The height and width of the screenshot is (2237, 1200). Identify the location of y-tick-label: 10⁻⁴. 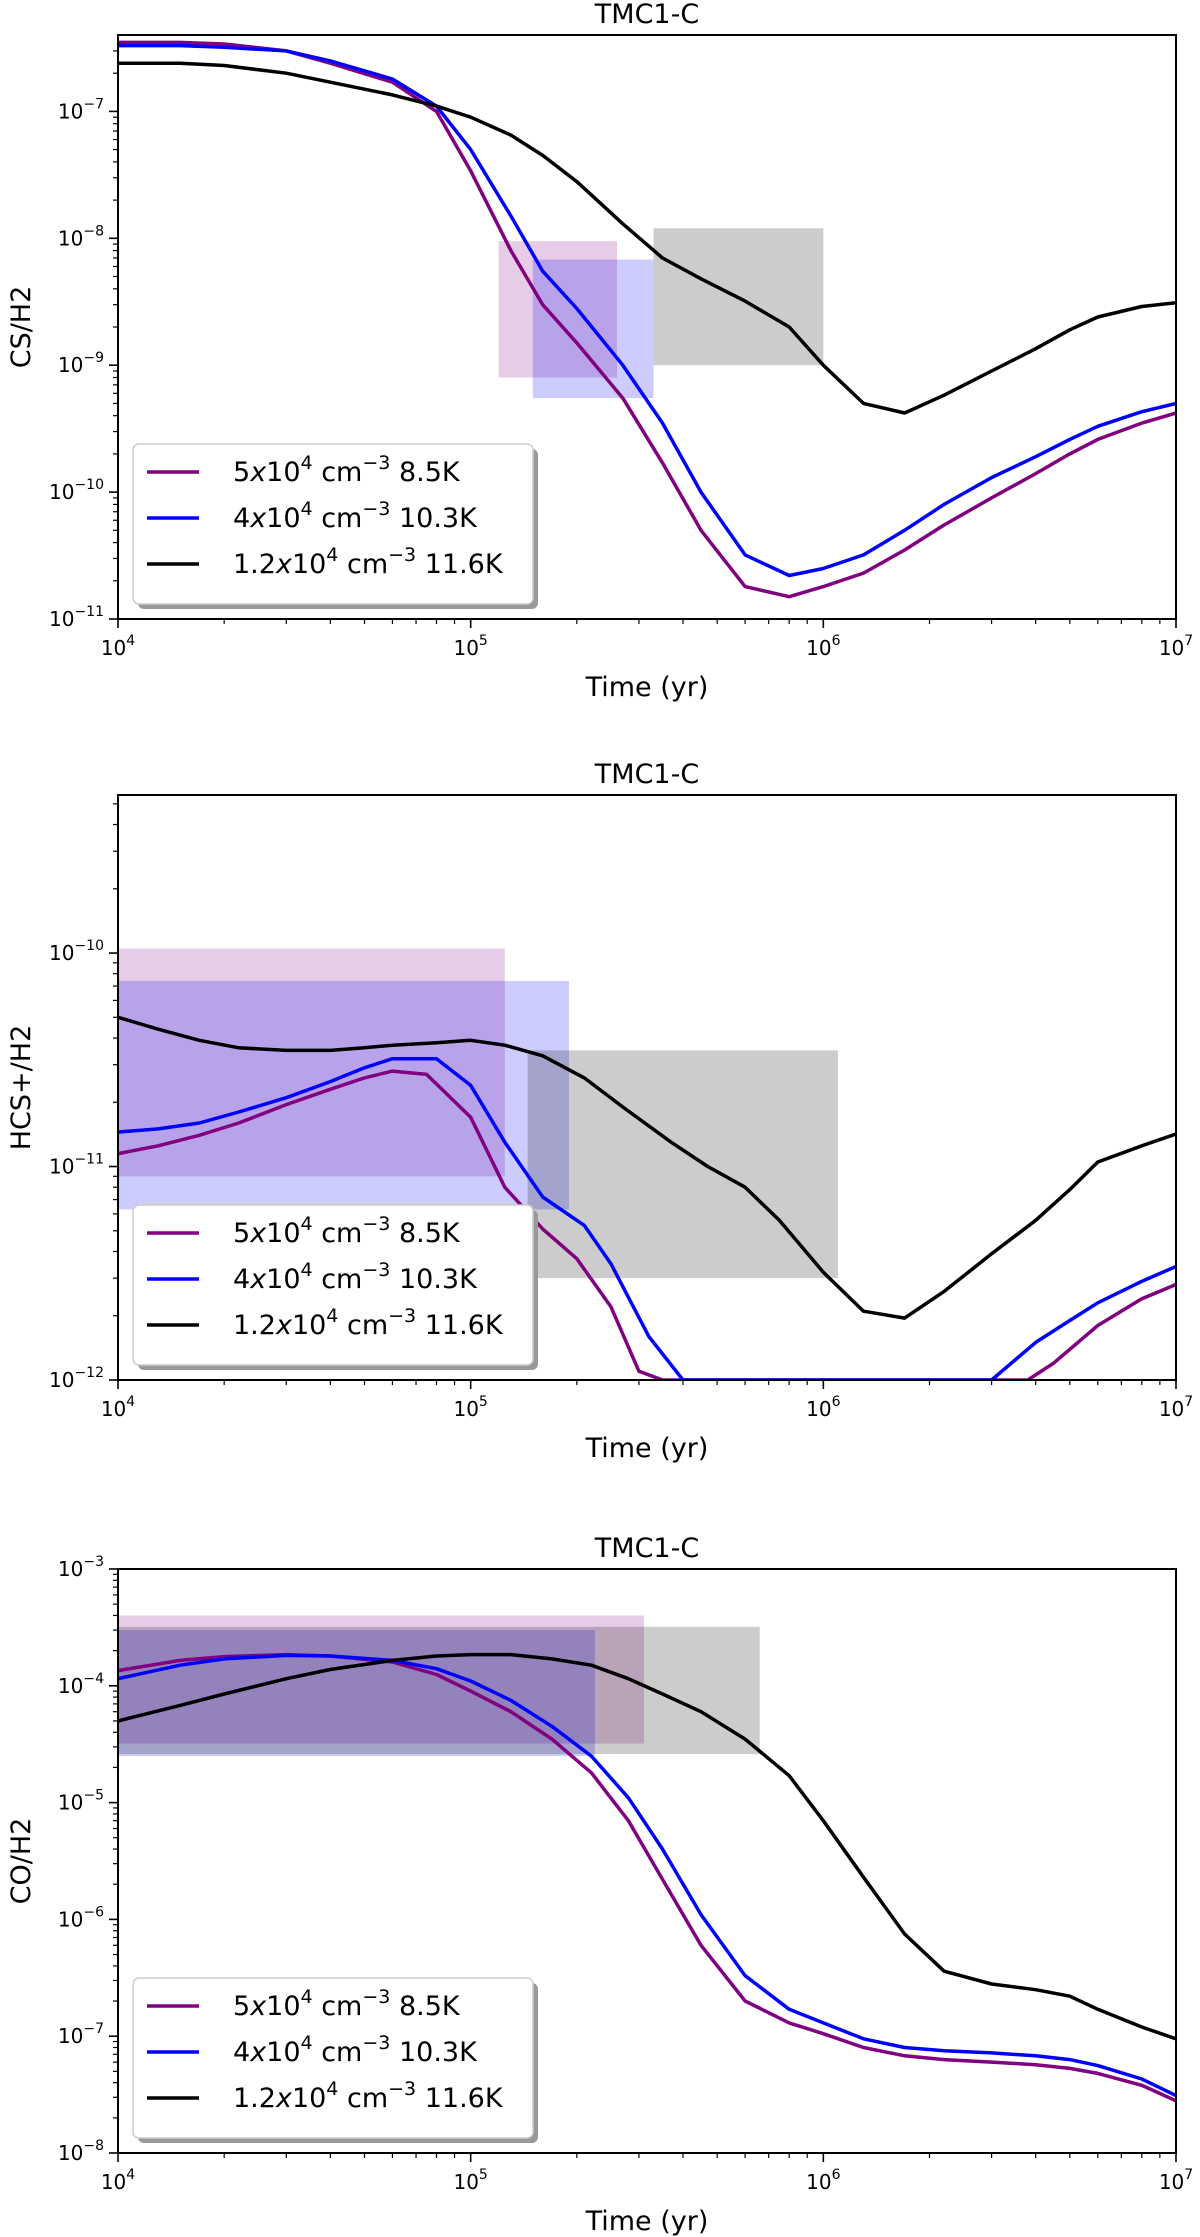
(81, 1684).